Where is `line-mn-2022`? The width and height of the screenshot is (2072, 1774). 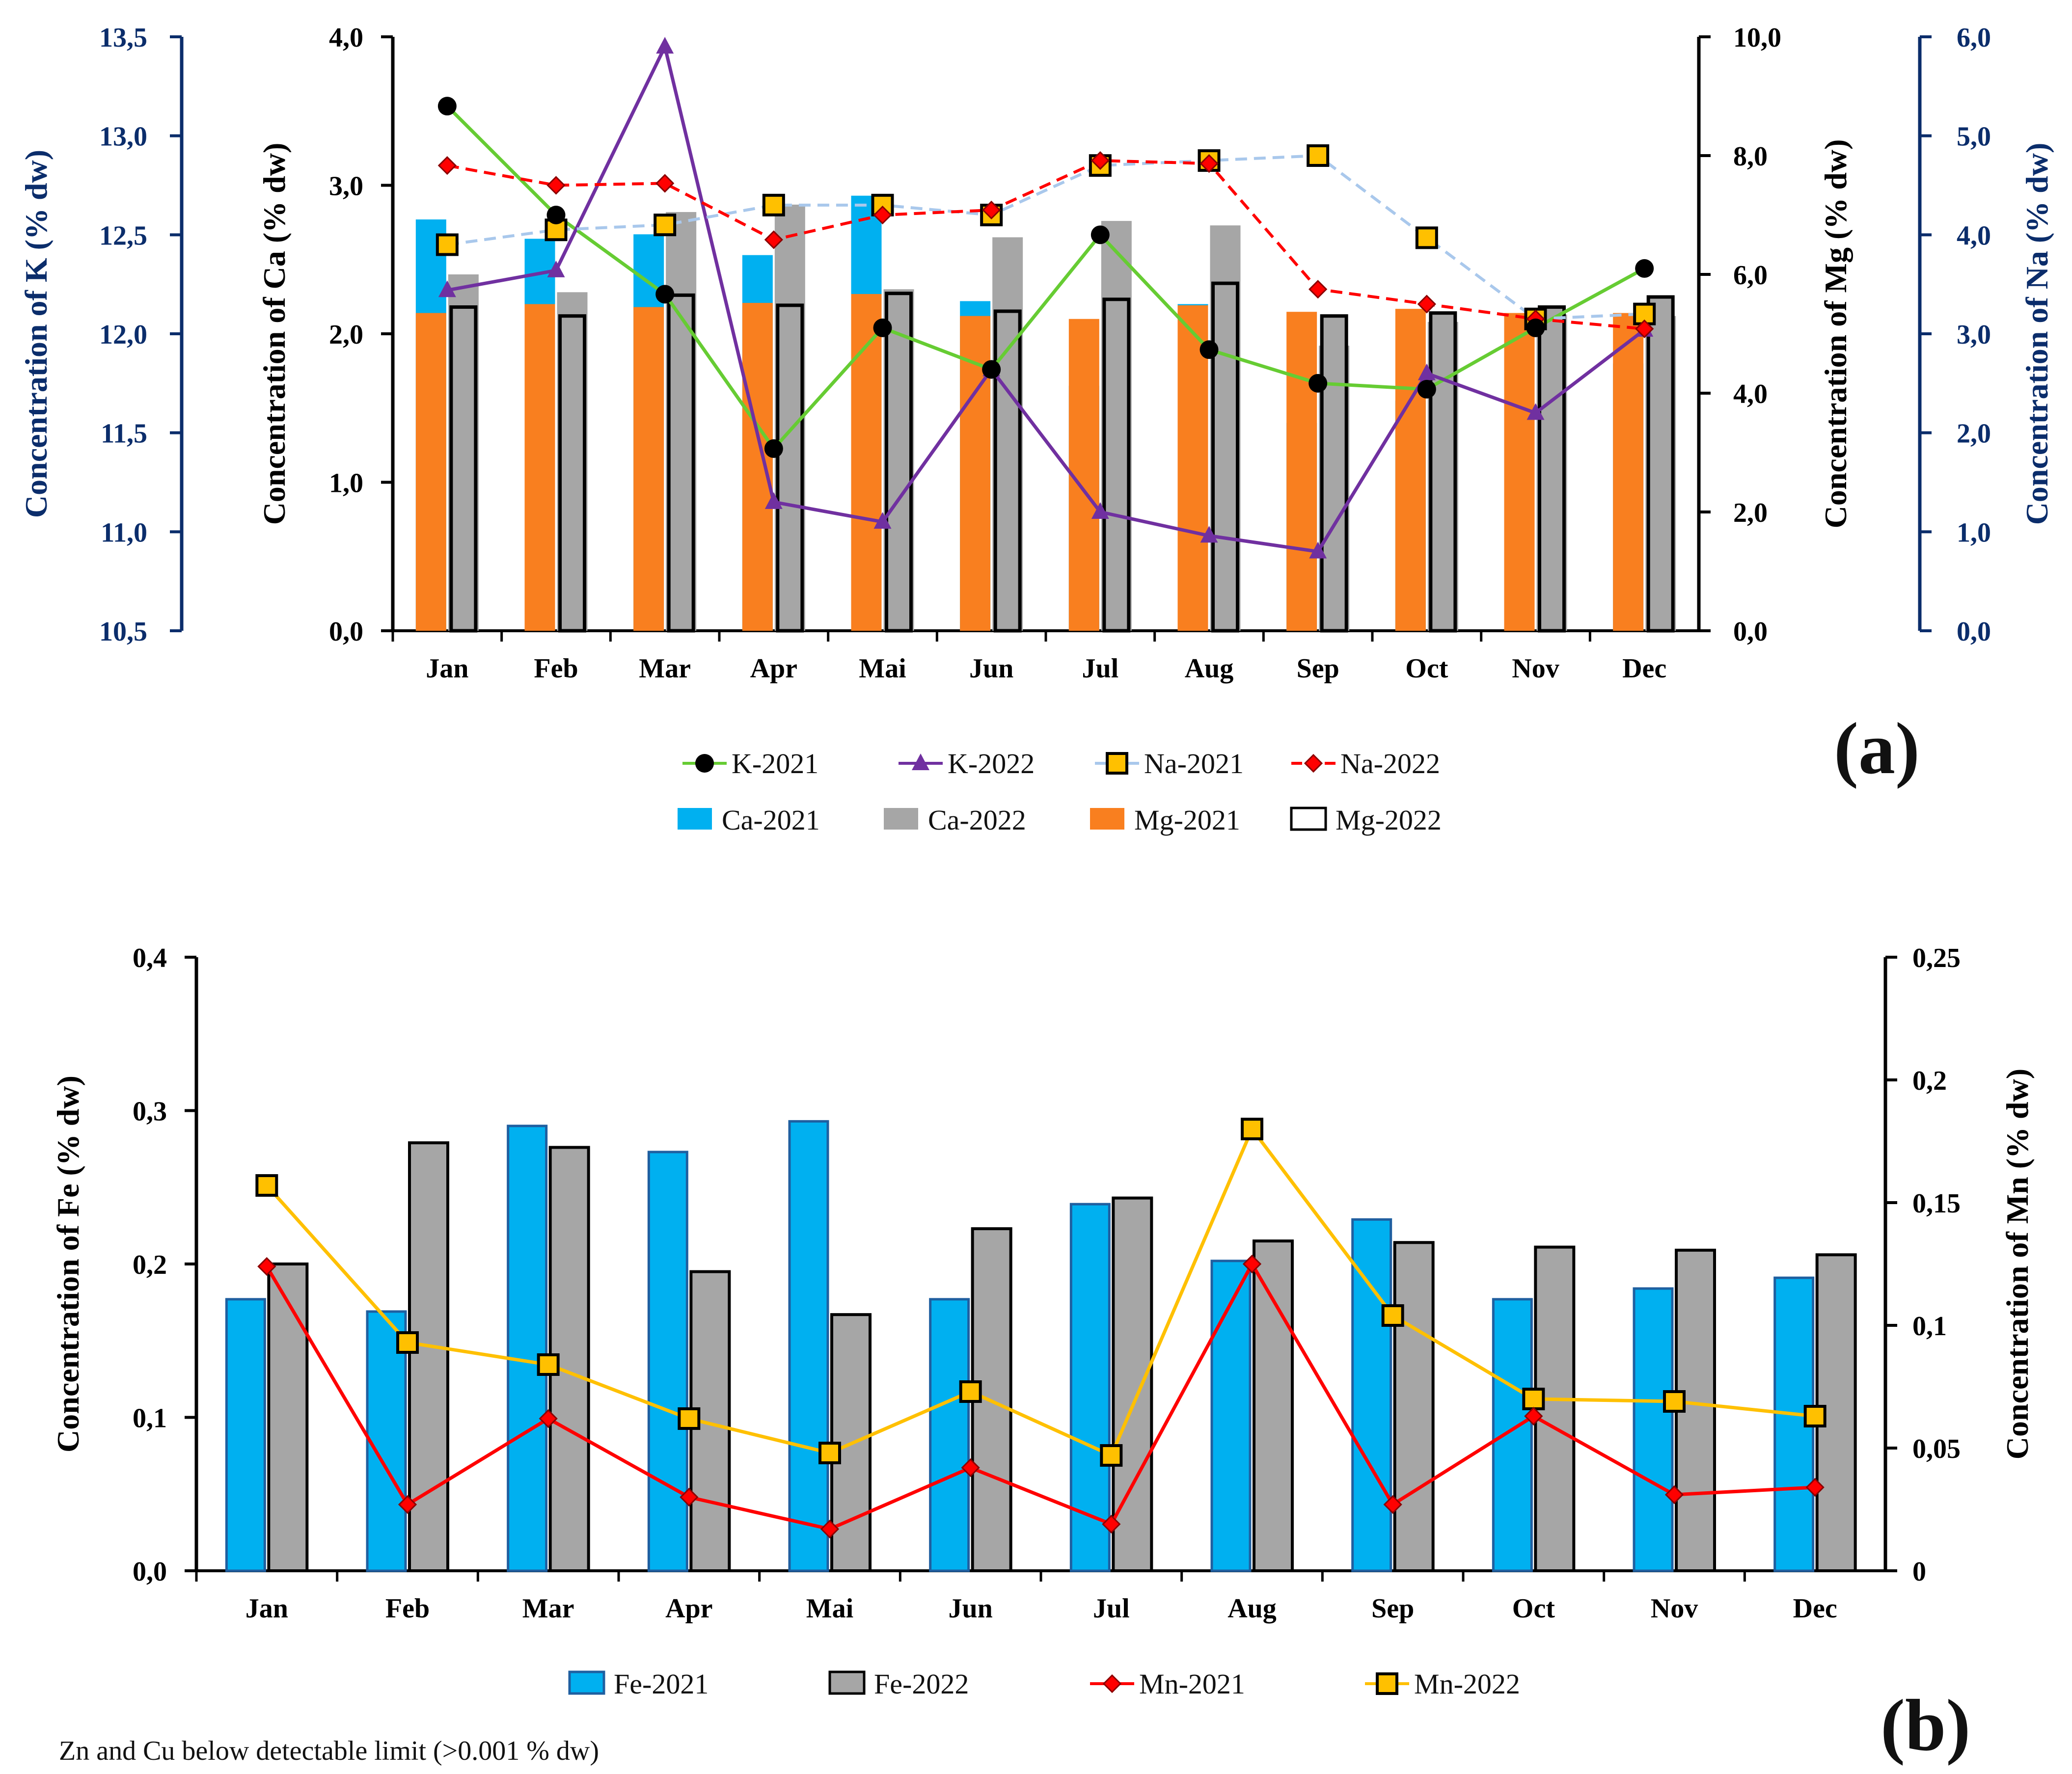 line-mn-2022 is located at coordinates (1040, 1292).